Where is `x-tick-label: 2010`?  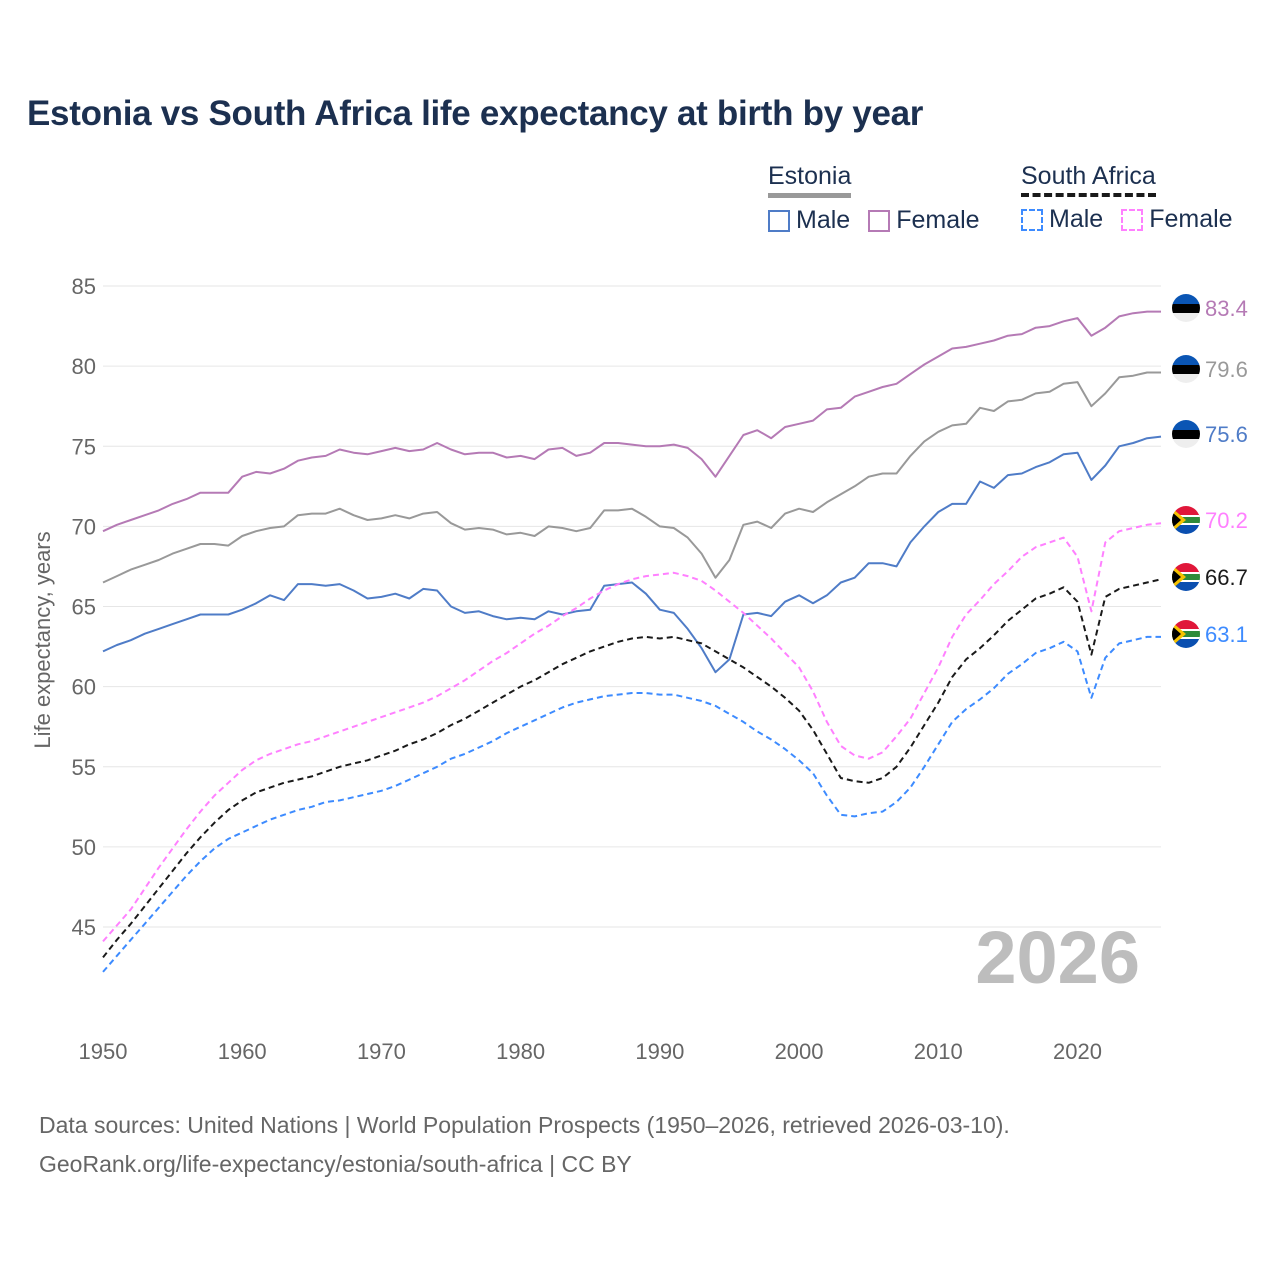
x-tick-label: 2010 is located at coordinates (938, 1051).